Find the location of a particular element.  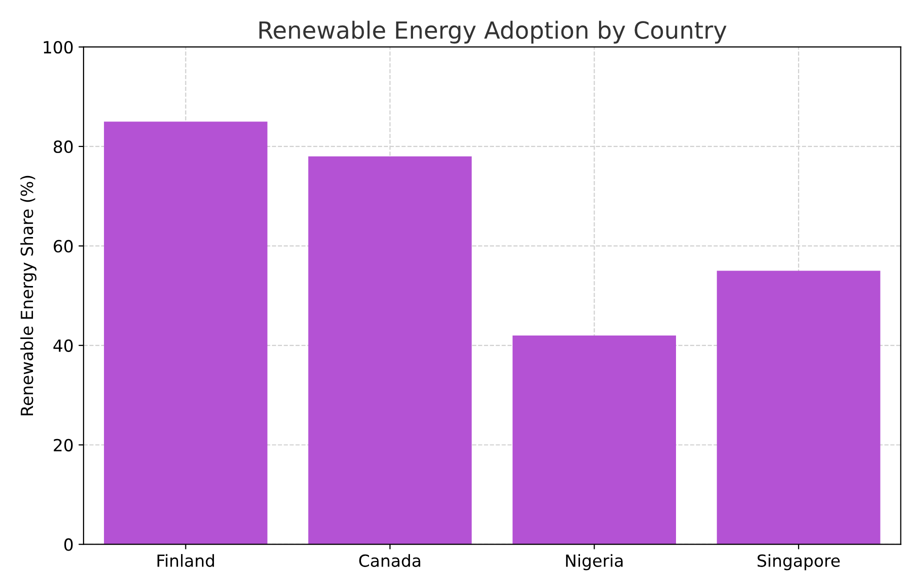

y-tick-label: 20 is located at coordinates (63, 445).